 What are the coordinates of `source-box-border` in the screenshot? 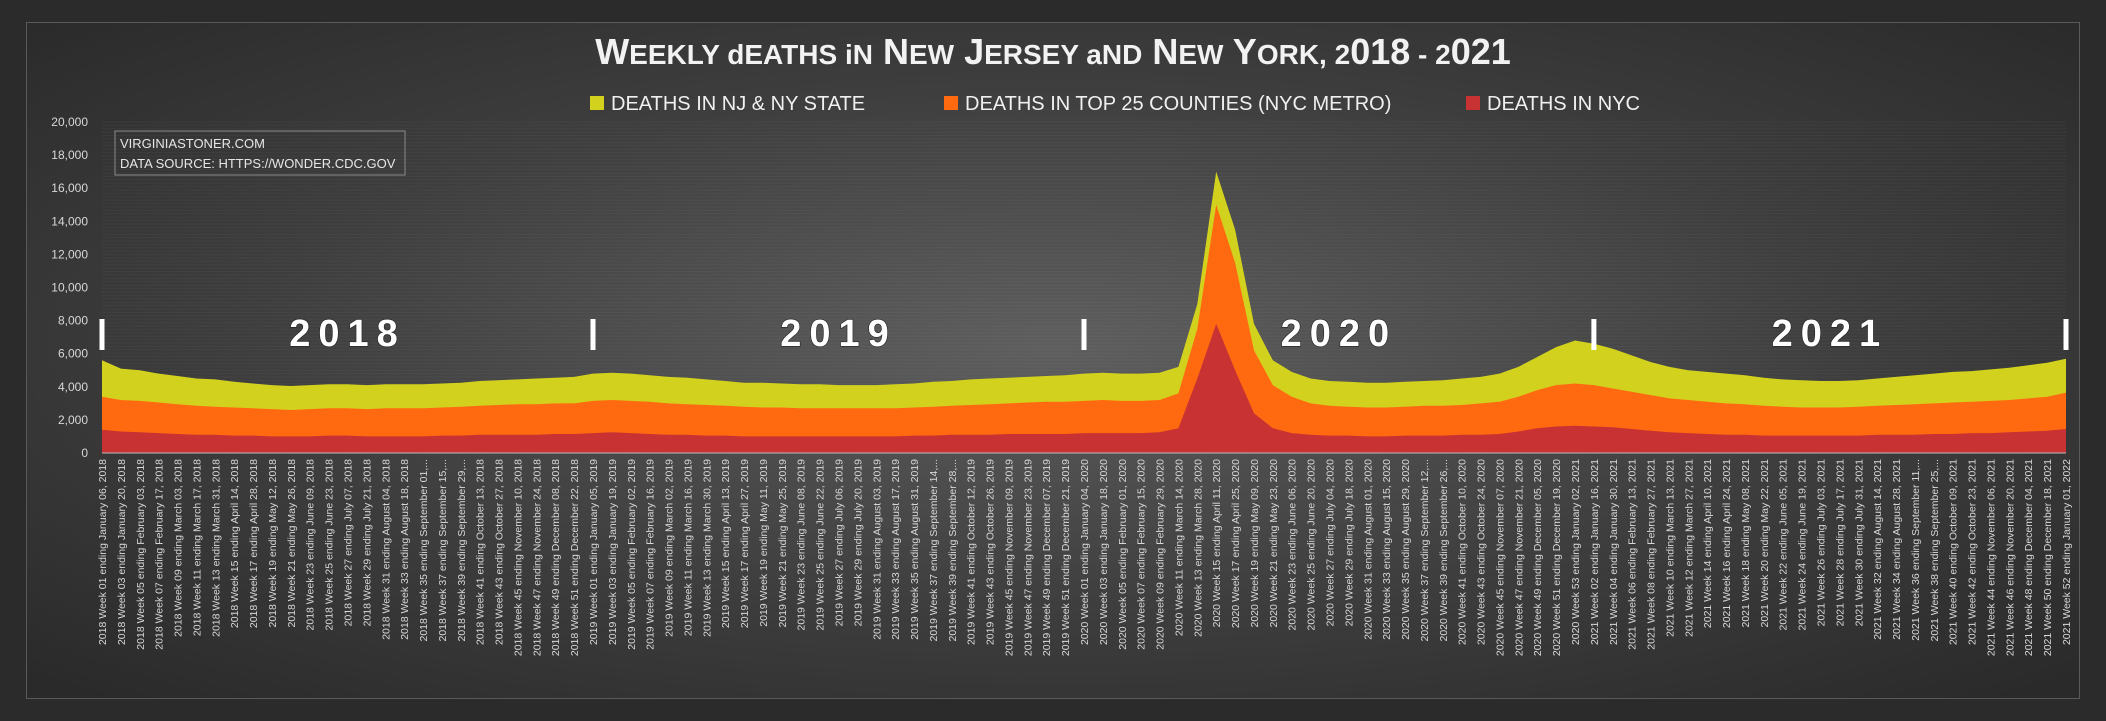 It's located at (260, 153).